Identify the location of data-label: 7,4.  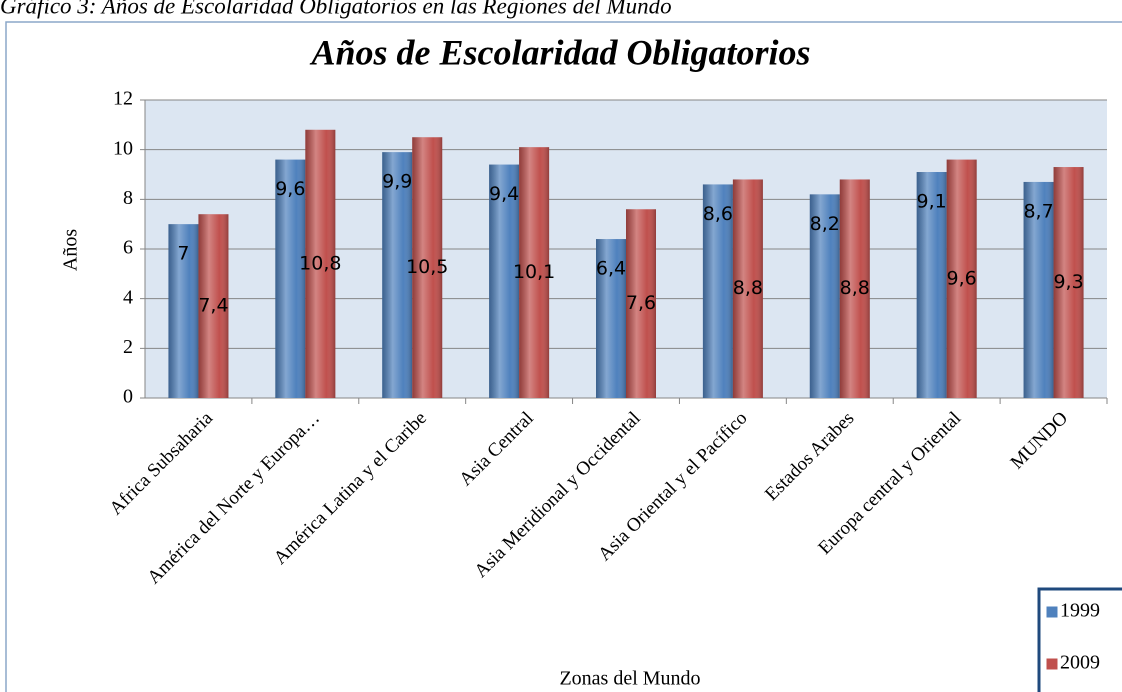
(213, 306).